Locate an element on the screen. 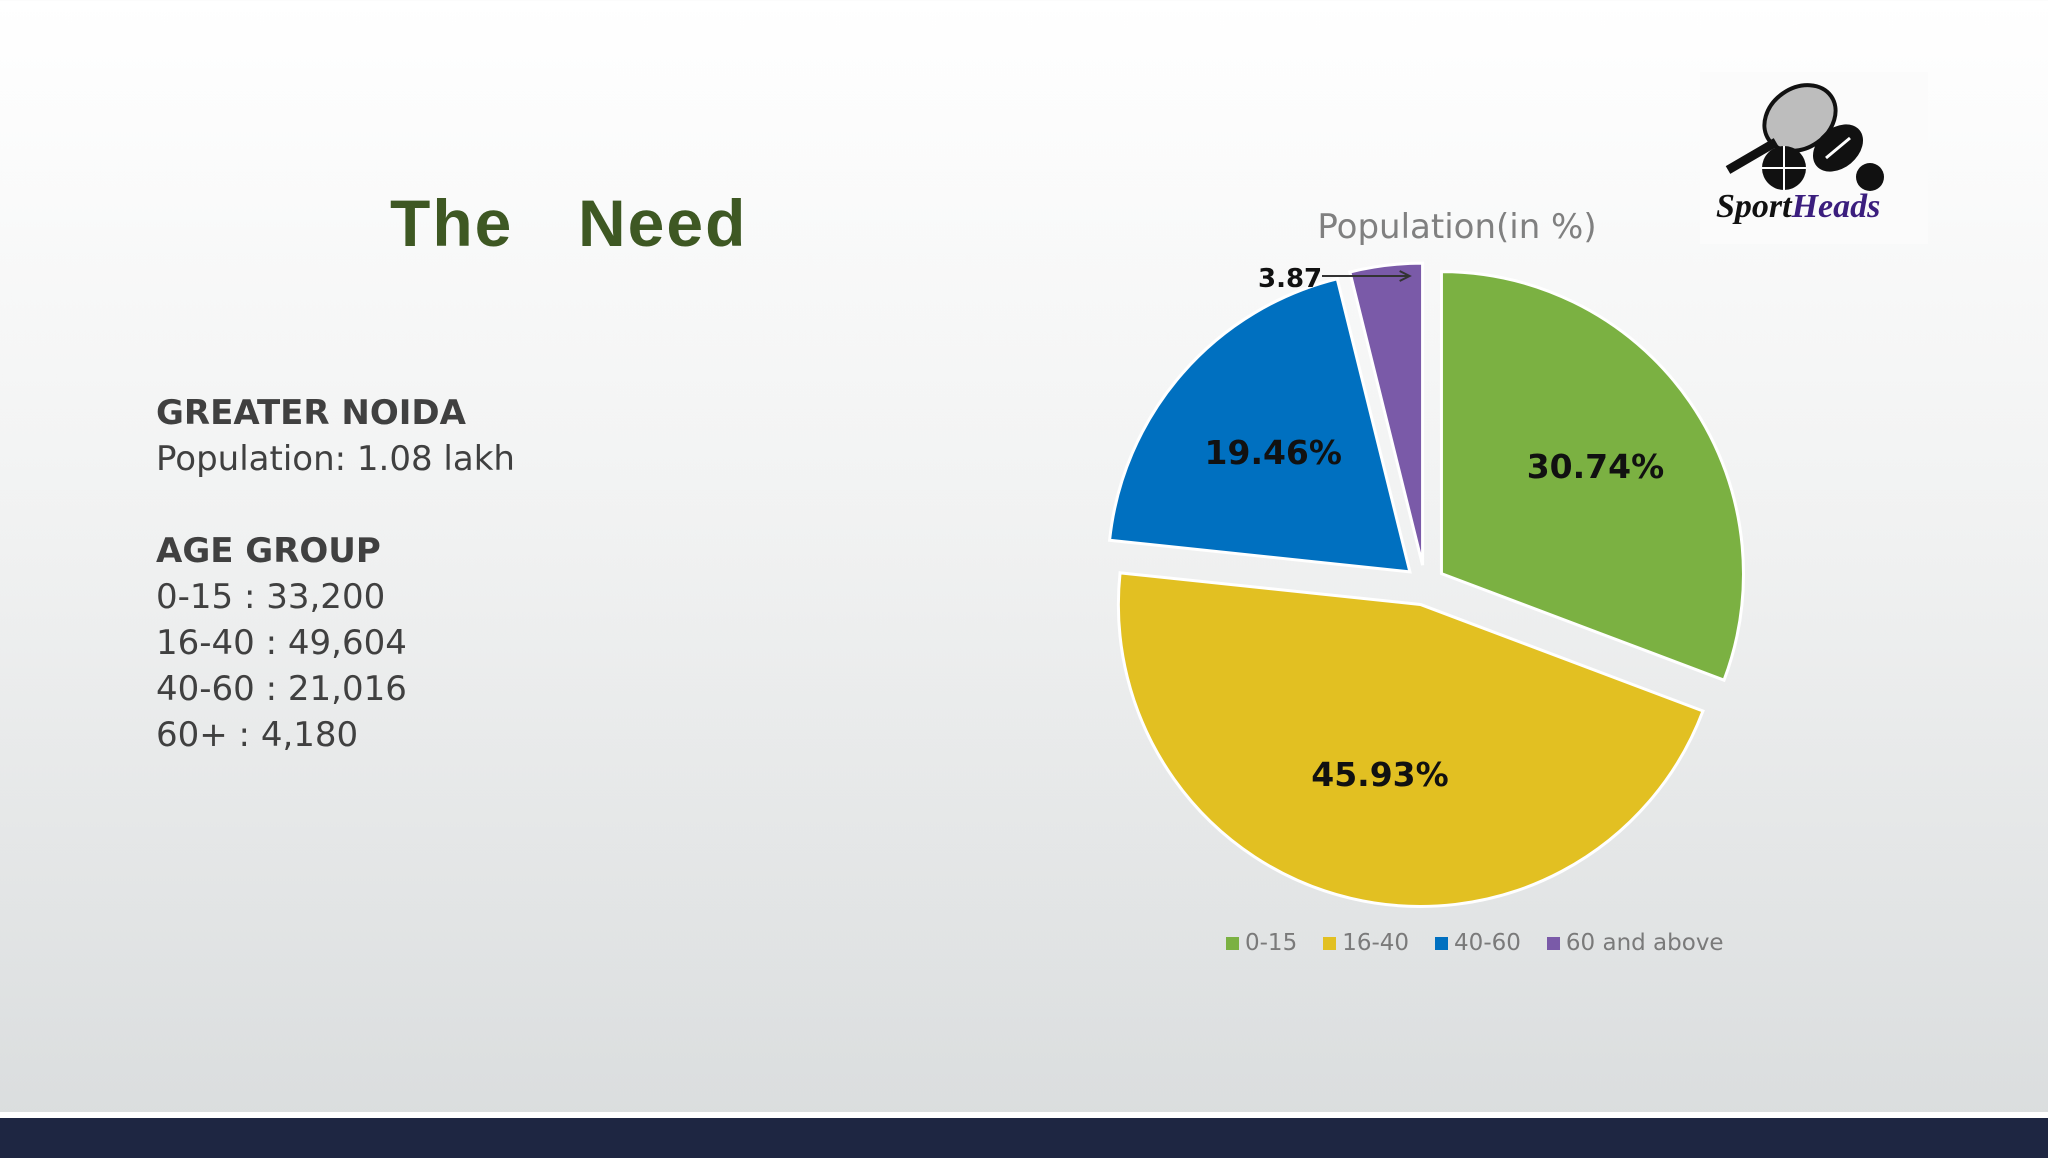 The height and width of the screenshot is (1158, 2048). age-line-40-60: 40-60 : 21,016 is located at coordinates (281, 689).